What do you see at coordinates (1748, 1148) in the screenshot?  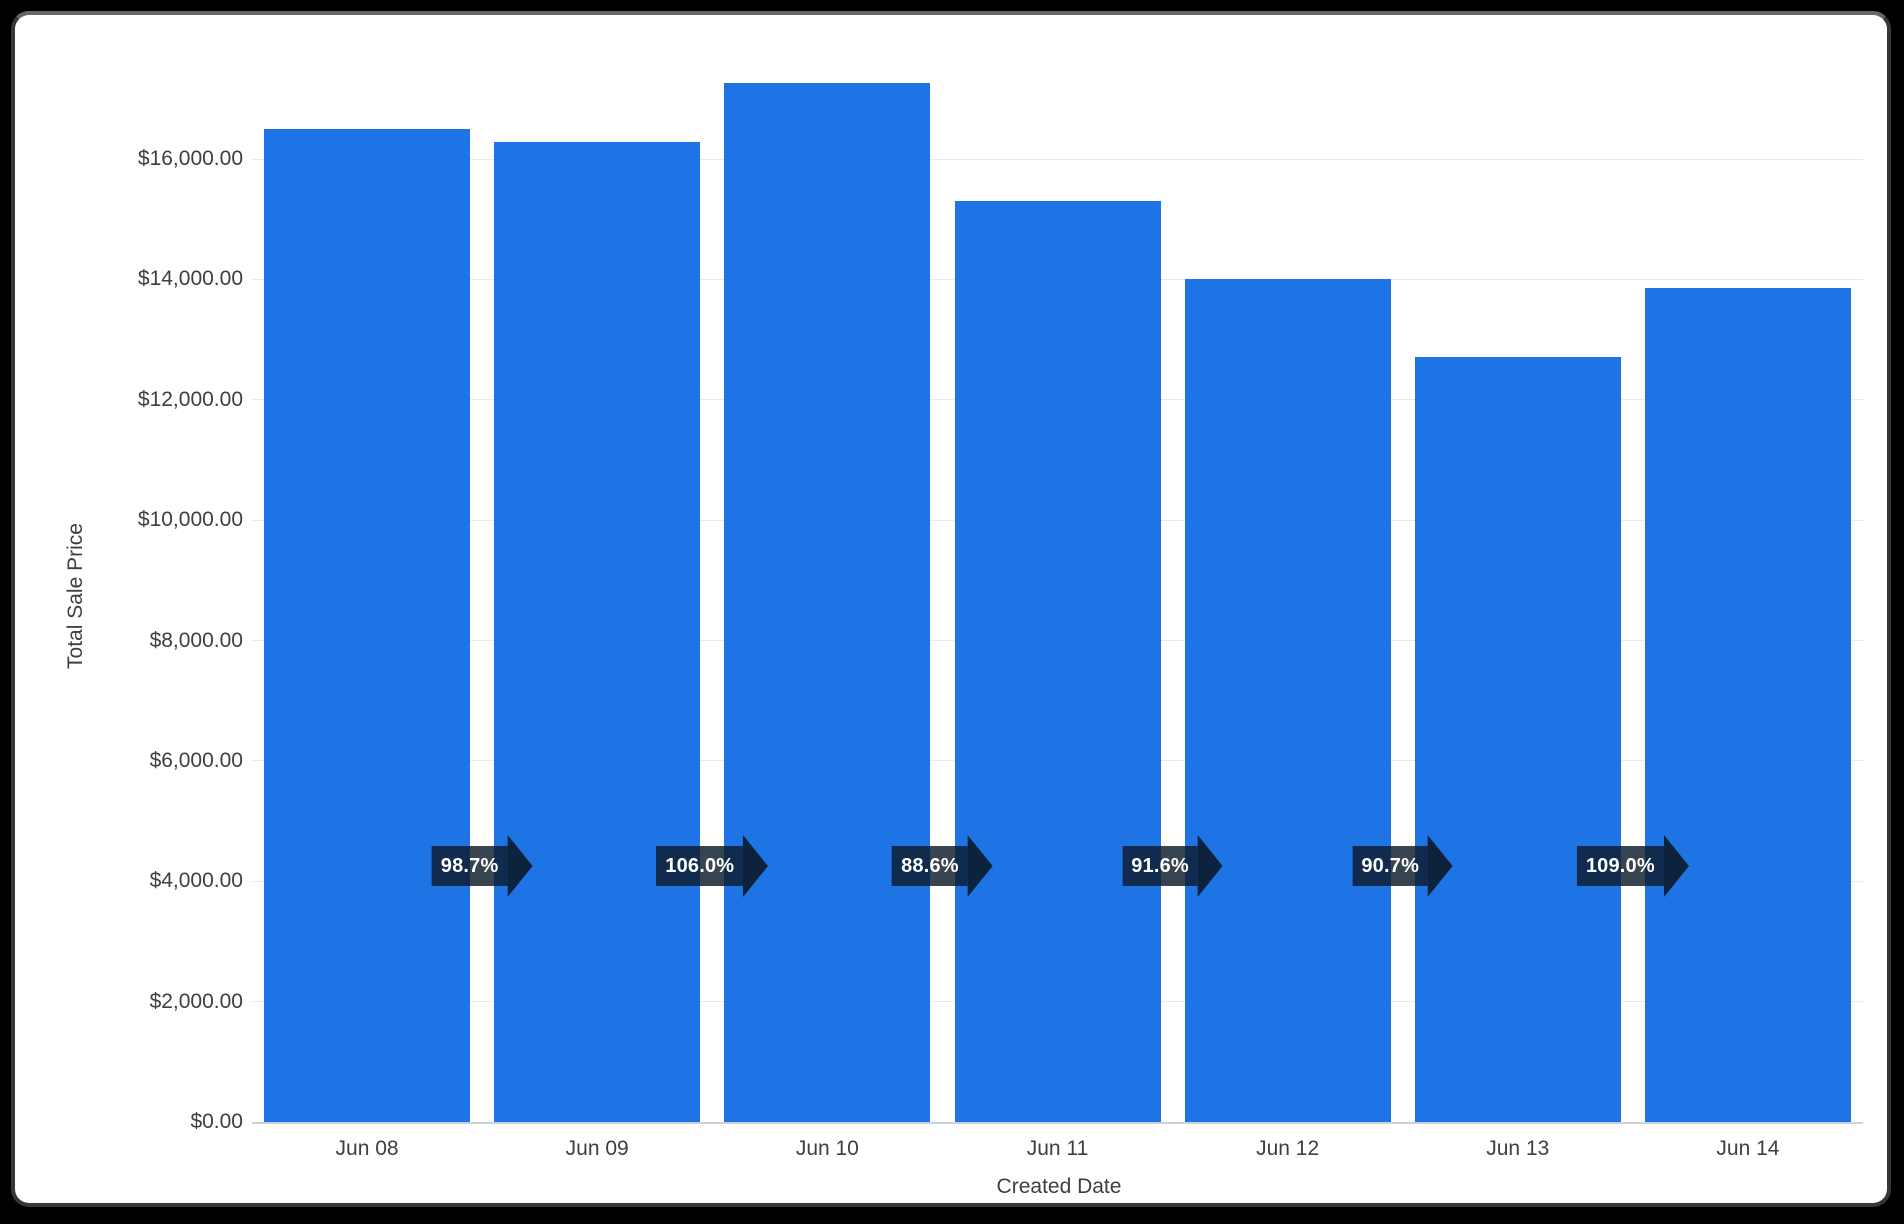 I see `x-tick-label: Jun 14` at bounding box center [1748, 1148].